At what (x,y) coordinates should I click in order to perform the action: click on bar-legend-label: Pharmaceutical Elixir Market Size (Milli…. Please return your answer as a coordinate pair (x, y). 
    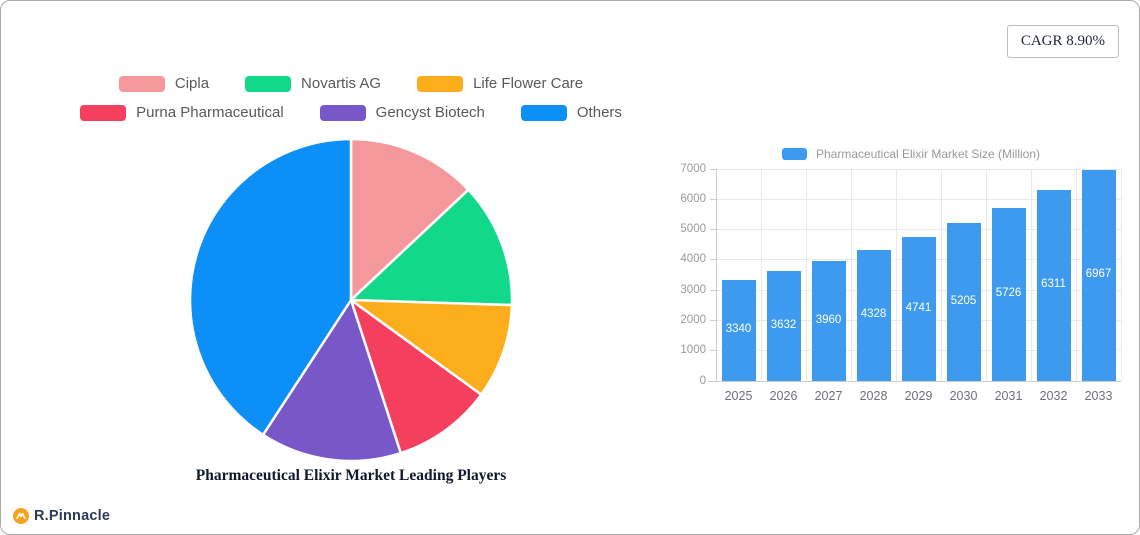
    Looking at the image, I should click on (928, 154).